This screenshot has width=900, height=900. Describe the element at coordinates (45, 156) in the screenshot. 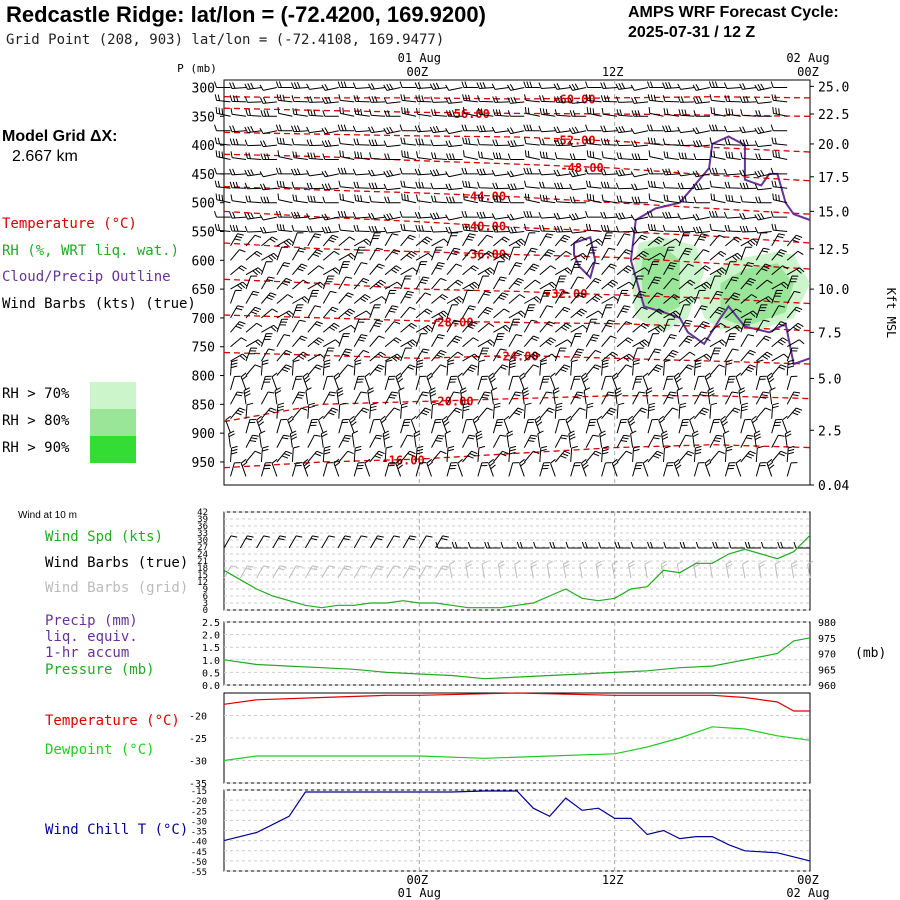

I see `model-grid-value: 2.667 km` at that location.